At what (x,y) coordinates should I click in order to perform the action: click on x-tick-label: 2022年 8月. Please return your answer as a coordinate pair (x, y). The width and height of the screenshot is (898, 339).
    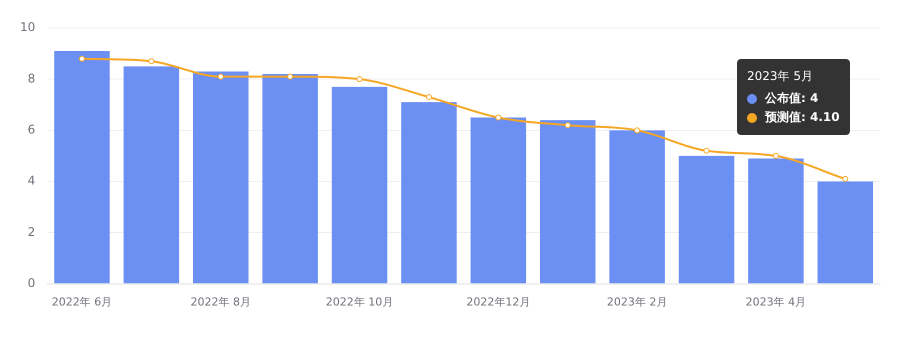
    Looking at the image, I should click on (221, 301).